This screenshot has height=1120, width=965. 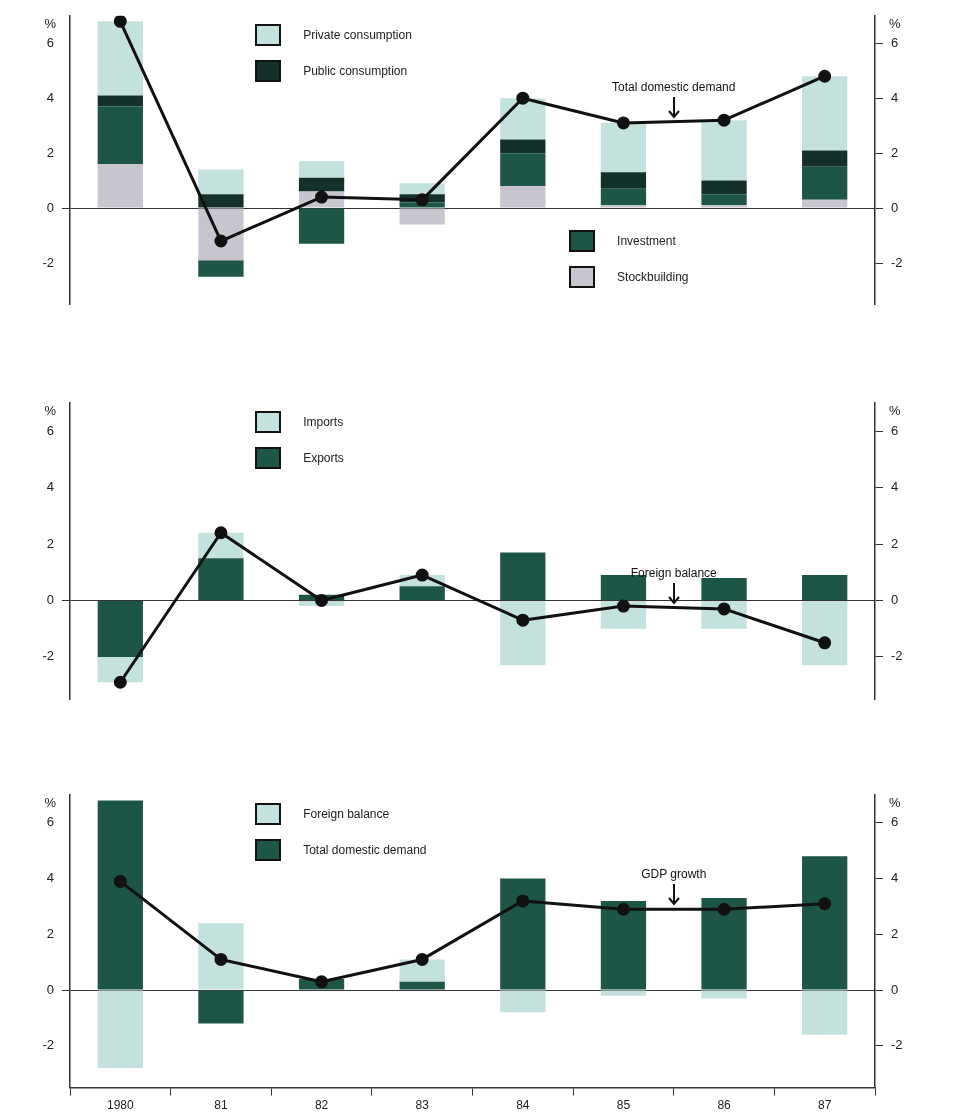 I want to click on x-tick-label: 85, so click(x=623, y=1105).